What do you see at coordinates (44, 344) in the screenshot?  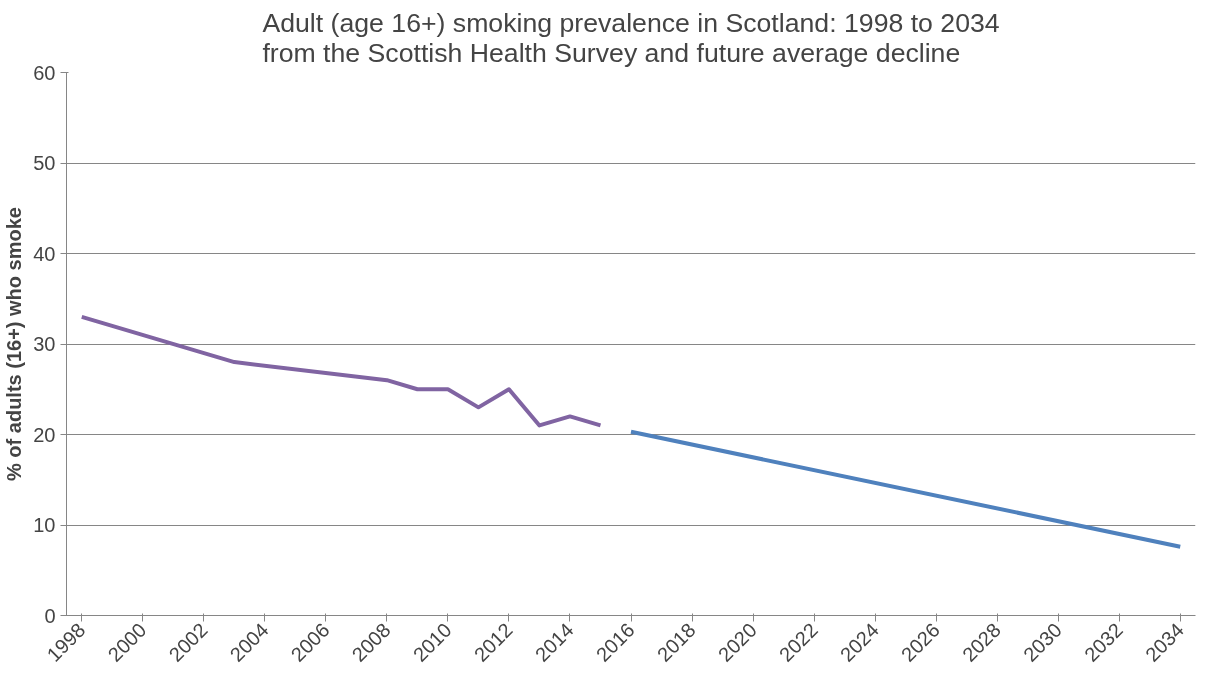 I see `y-tick-label: 30` at bounding box center [44, 344].